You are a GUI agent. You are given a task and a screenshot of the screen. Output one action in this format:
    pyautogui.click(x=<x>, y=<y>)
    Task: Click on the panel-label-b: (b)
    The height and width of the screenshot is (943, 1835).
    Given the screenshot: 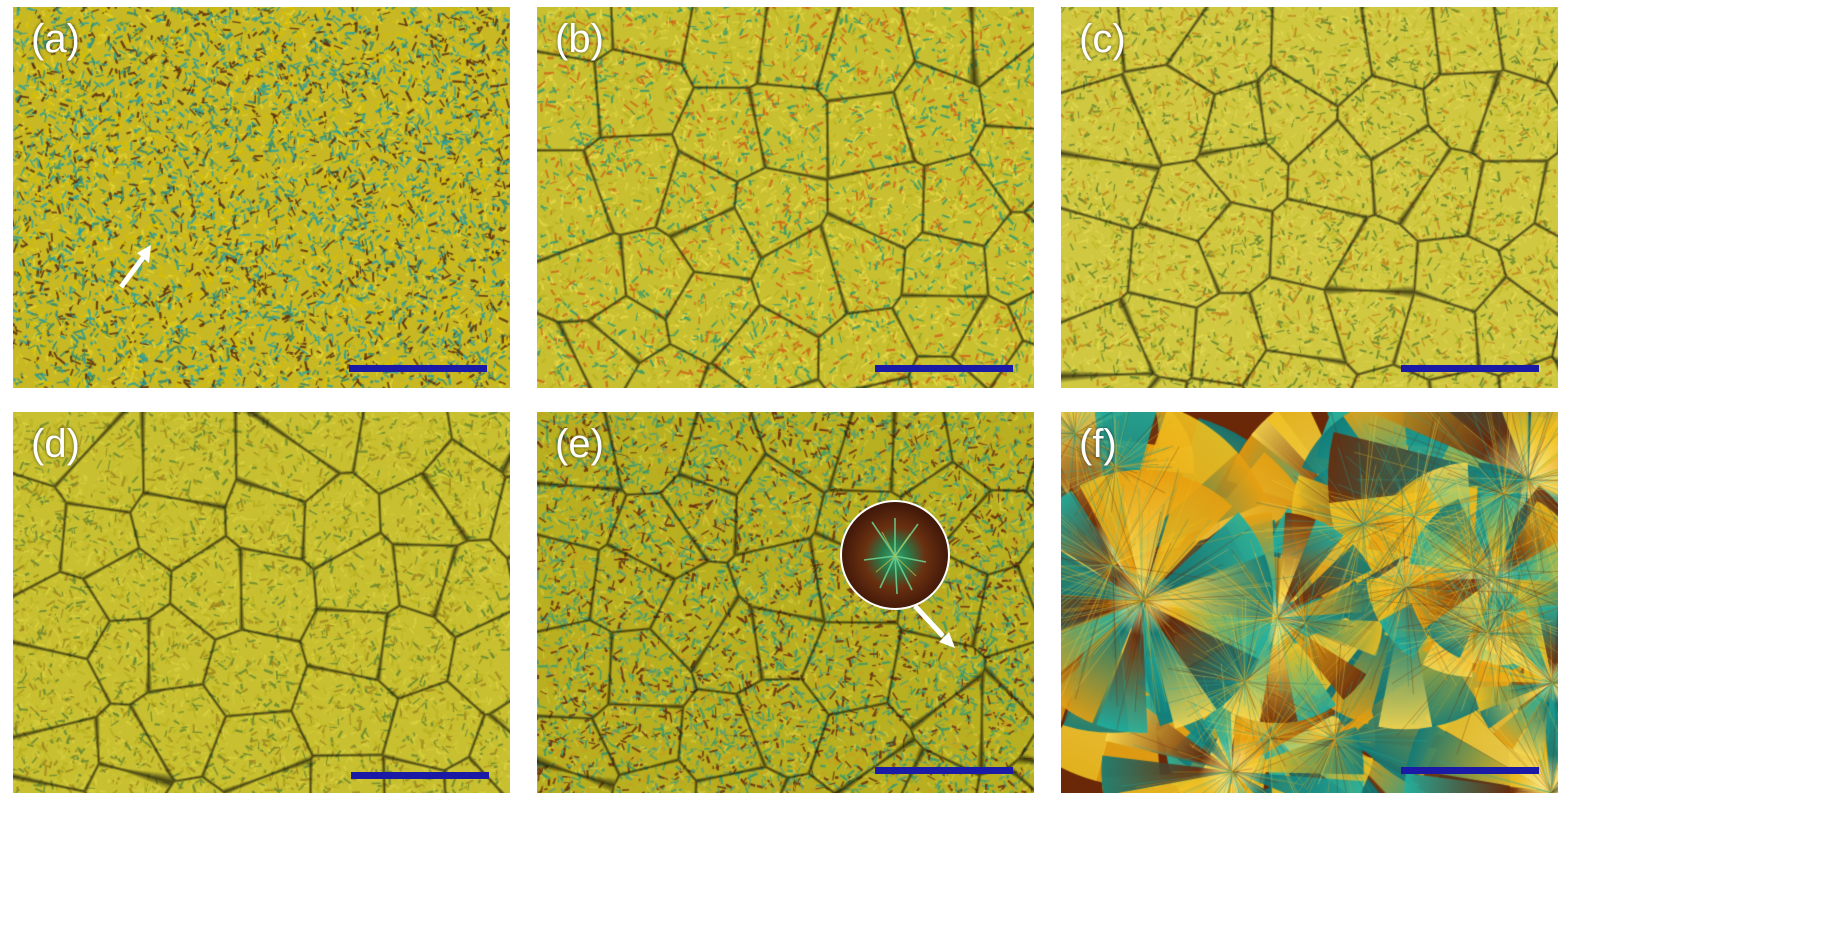 What is the action you would take?
    pyautogui.click(x=579, y=39)
    